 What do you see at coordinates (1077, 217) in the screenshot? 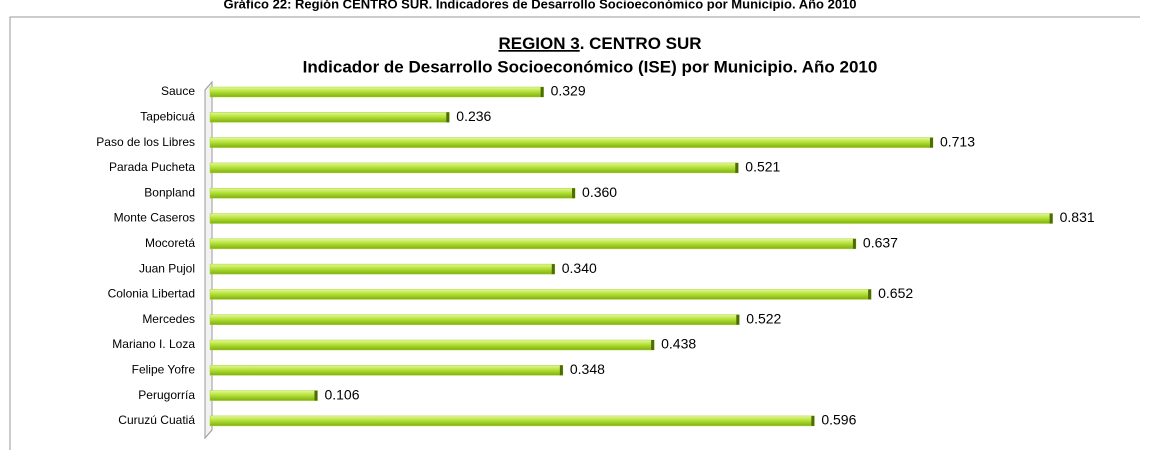
I see `value-label: 0.831` at bounding box center [1077, 217].